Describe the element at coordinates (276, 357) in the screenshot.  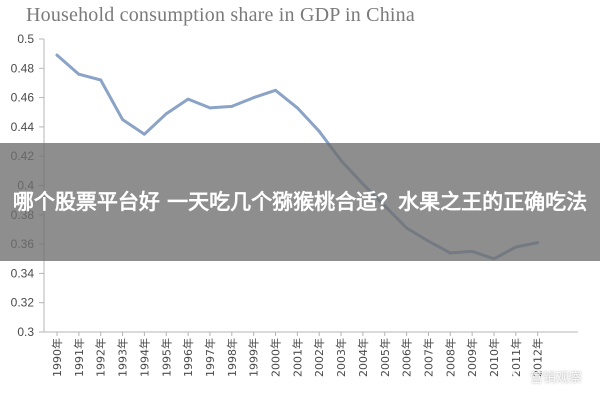
I see `x-tick-label: 2000年` at that location.